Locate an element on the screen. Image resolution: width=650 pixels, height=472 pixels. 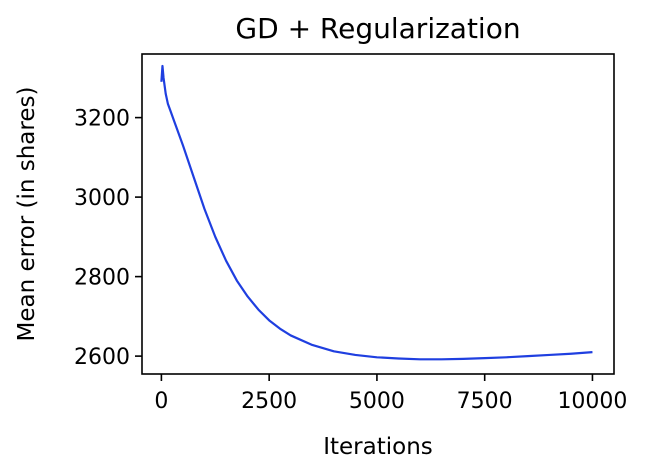
x-axis: 0 2500 5000 7500 10000 is located at coordinates (390, 394).